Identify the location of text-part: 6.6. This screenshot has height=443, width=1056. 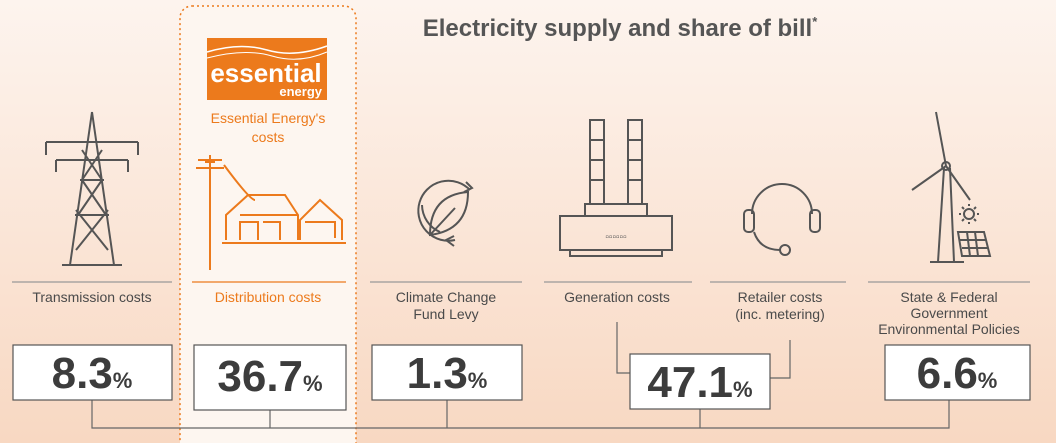
(947, 373).